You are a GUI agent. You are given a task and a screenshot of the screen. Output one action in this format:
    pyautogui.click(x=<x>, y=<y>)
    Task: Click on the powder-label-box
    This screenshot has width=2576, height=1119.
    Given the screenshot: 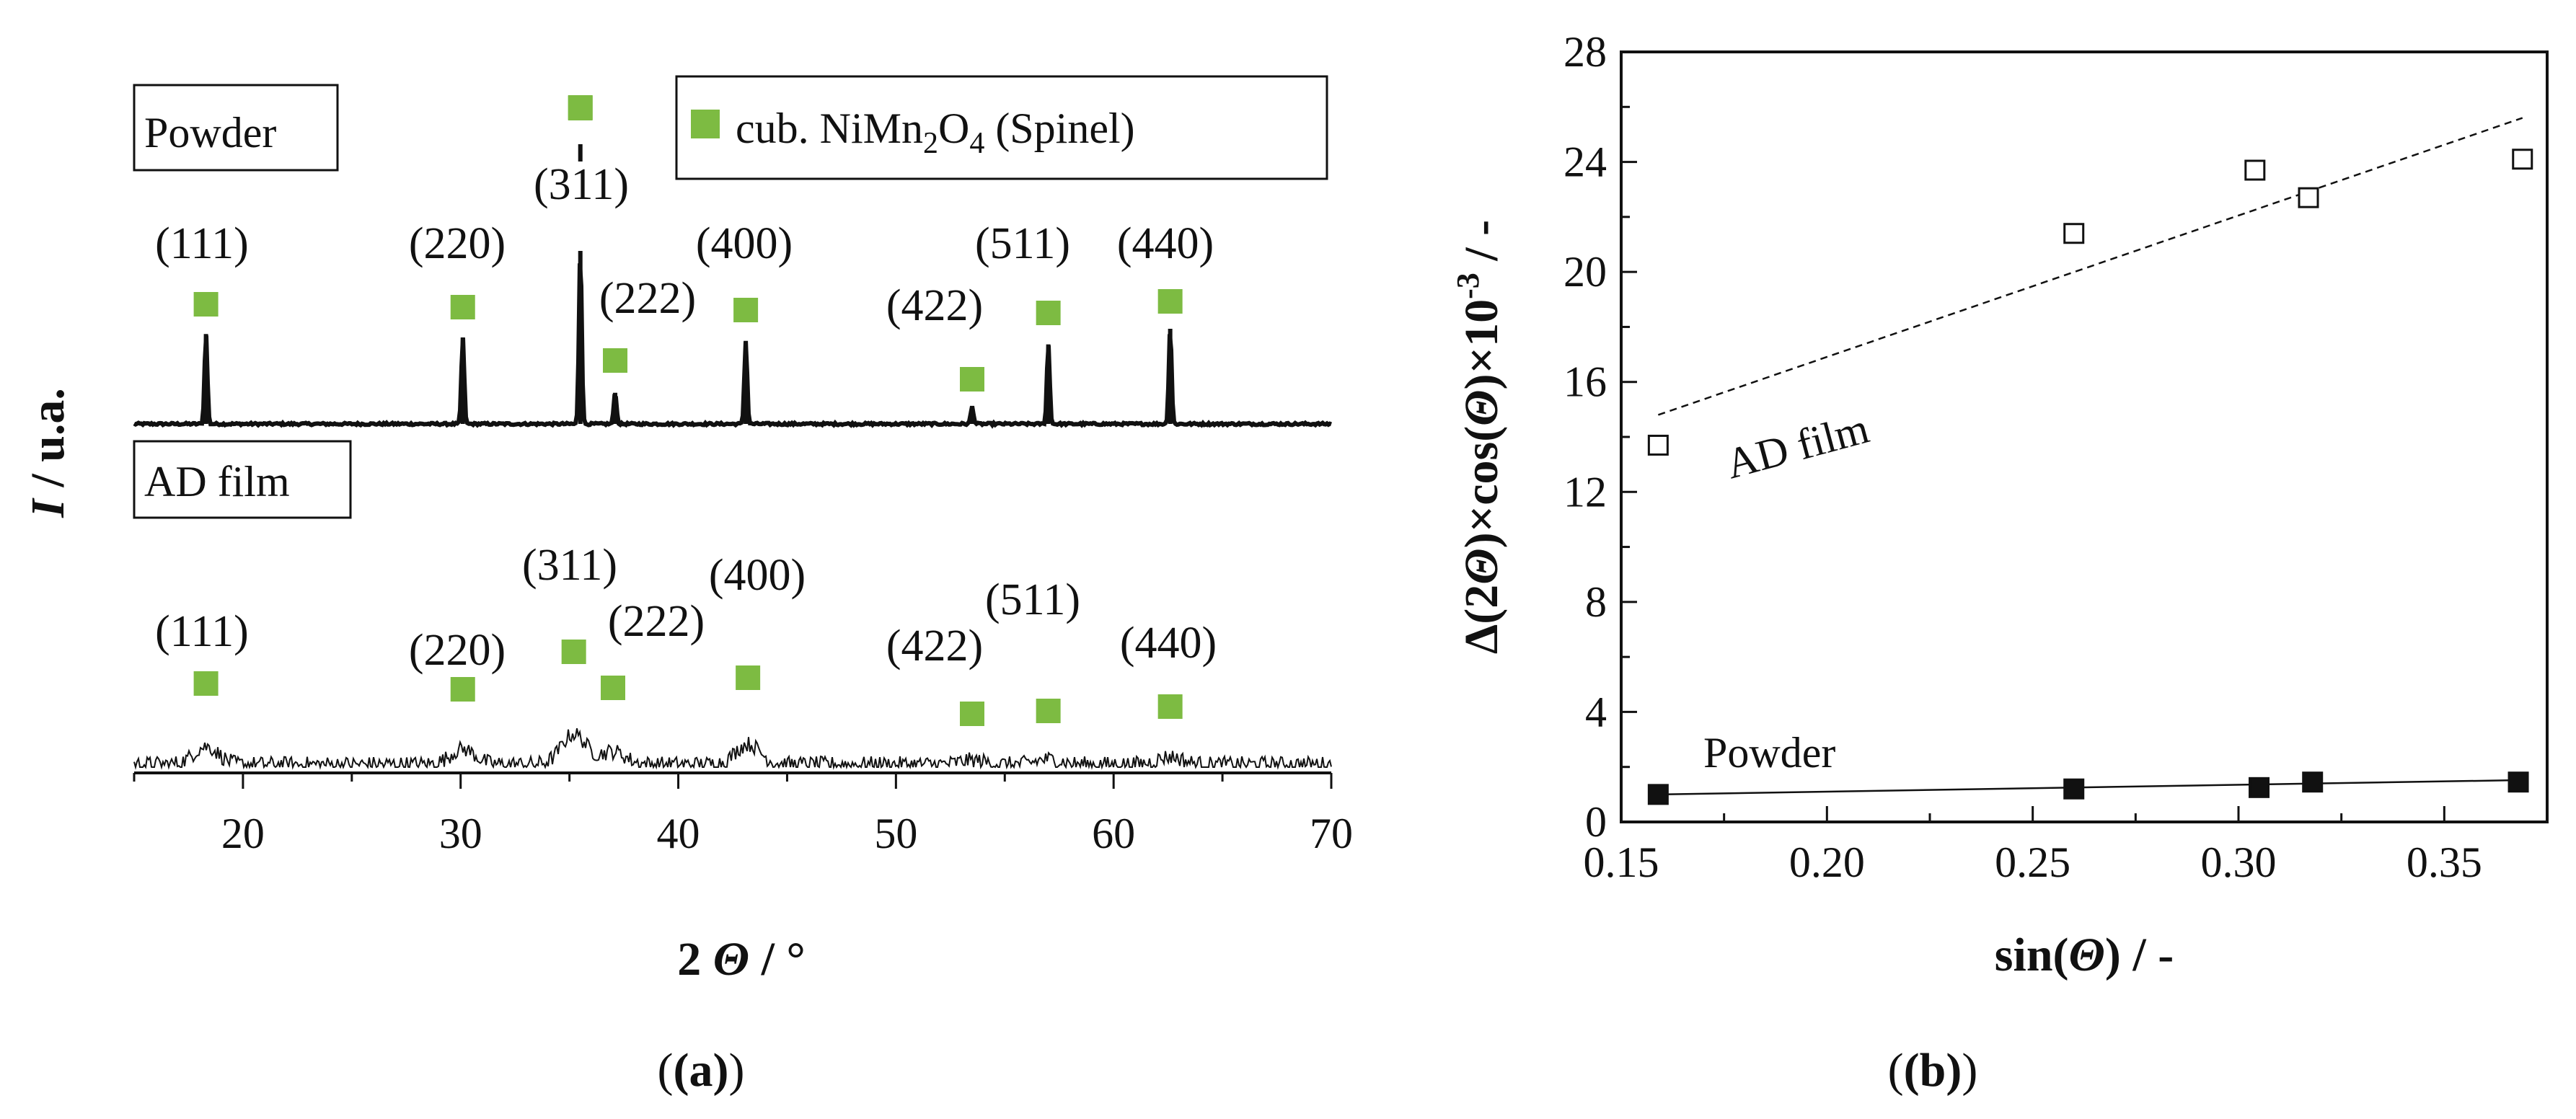 What is the action you would take?
    pyautogui.click(x=236, y=128)
    